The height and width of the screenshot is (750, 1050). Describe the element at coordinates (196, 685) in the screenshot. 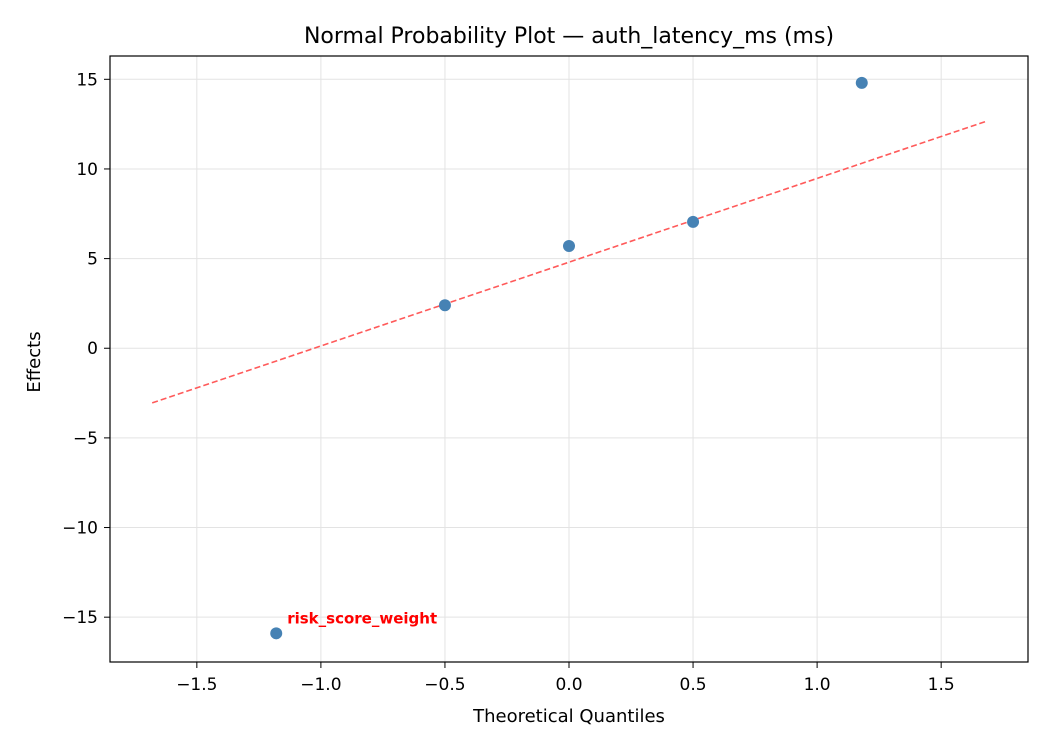

I see `x-tick-label: −1.5` at that location.